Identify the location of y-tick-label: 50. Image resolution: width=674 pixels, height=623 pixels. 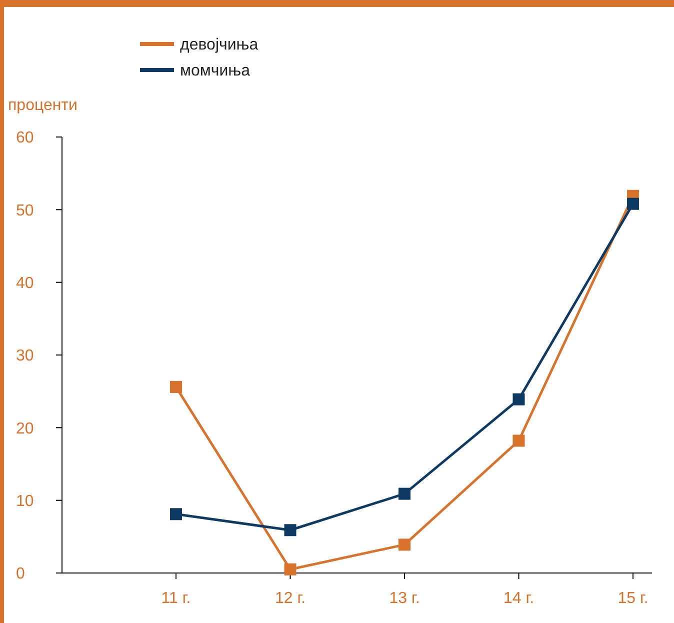
(25, 211).